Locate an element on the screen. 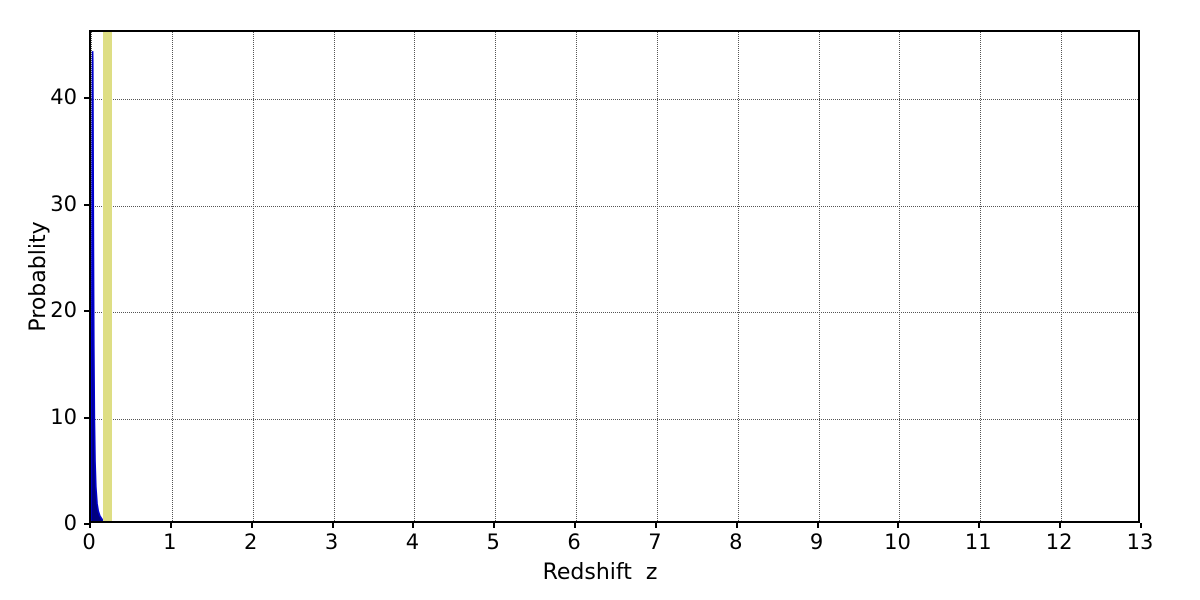  y-axis-label: Probablity is located at coordinates (38, 276).